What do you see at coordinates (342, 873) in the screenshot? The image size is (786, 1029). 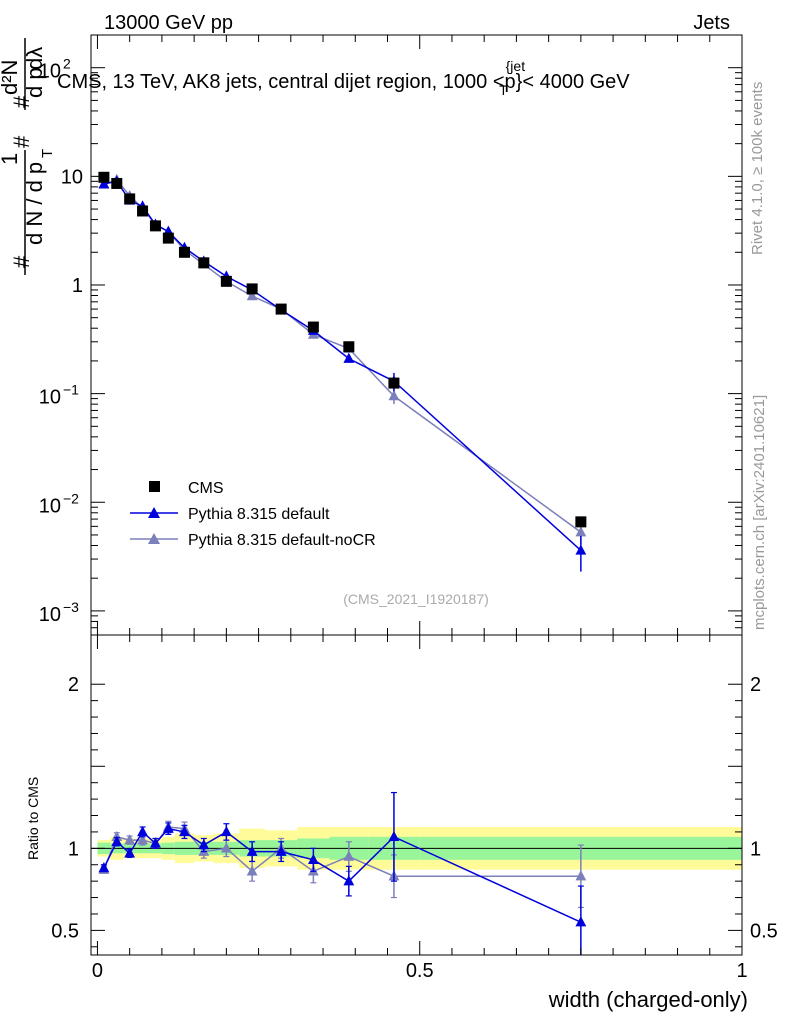 I see `ratio-series-group` at bounding box center [342, 873].